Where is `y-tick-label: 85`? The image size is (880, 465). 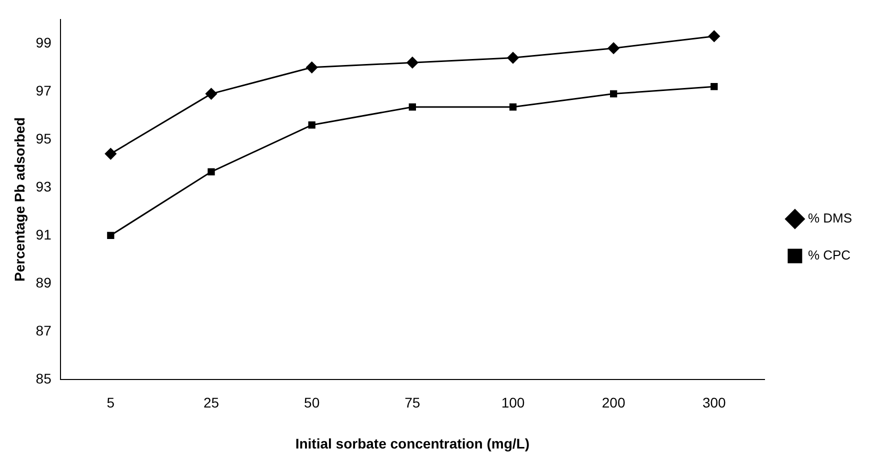
y-tick-label: 85 is located at coordinates (44, 378).